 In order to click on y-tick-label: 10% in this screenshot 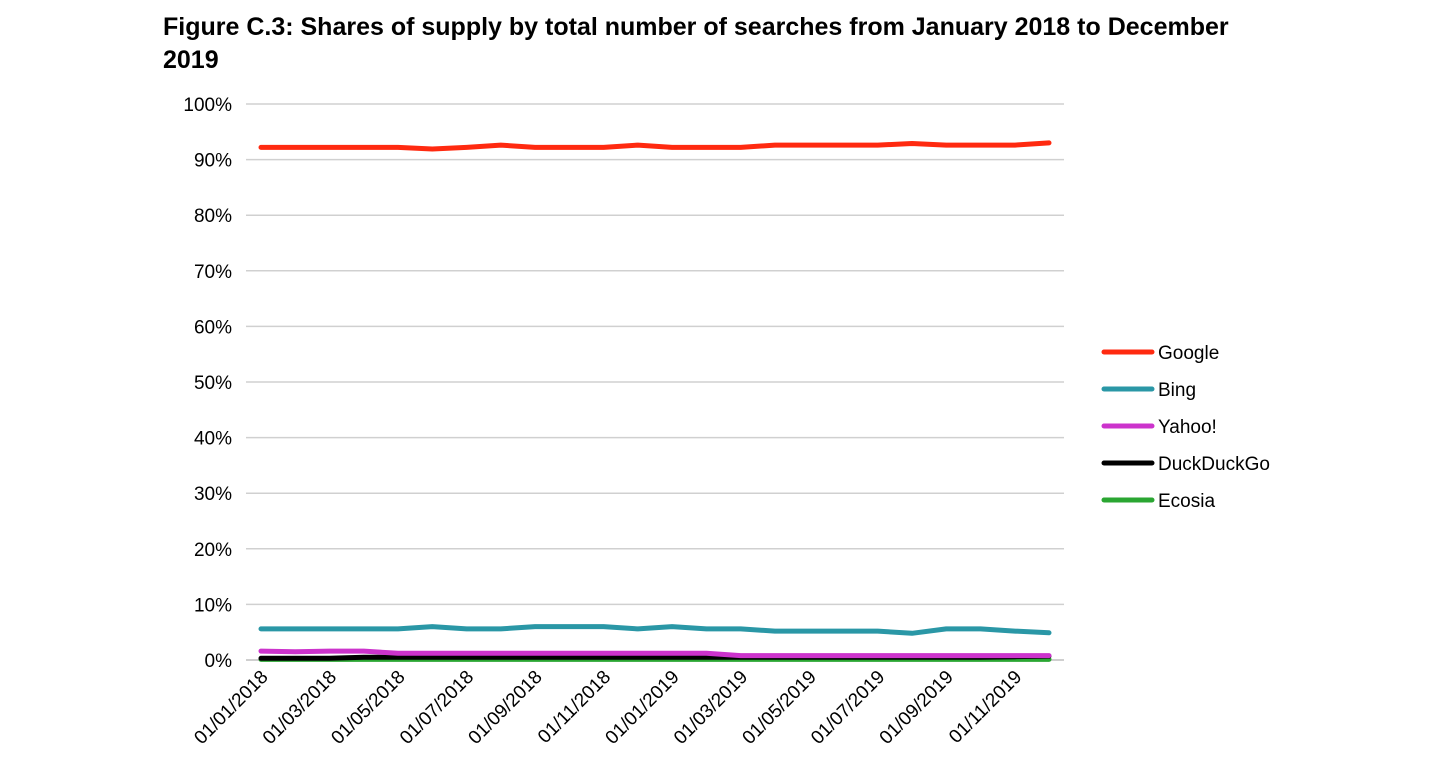, I will do `click(213, 605)`.